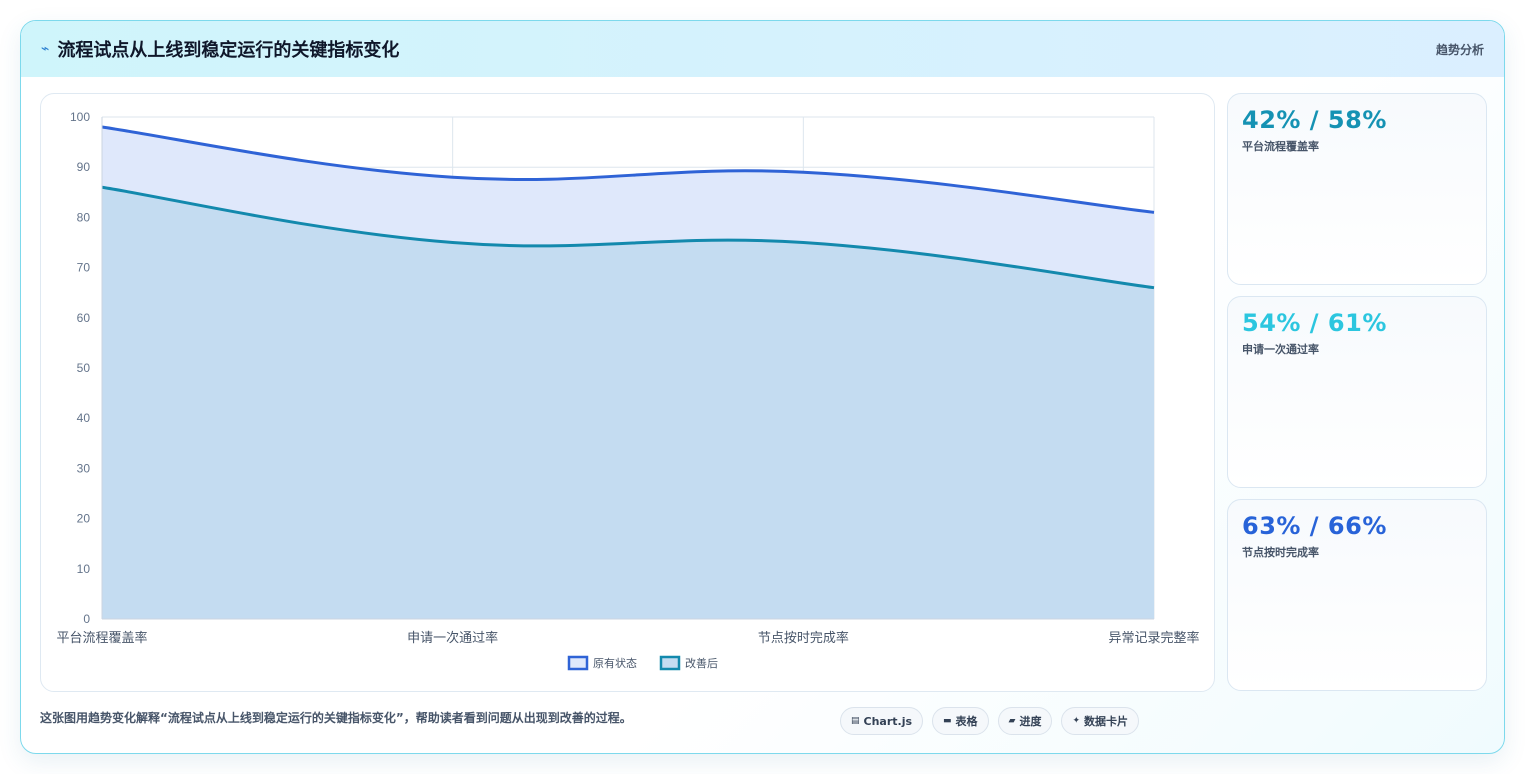  I want to click on x-tick-label: 申请一次通过率, so click(452, 638).